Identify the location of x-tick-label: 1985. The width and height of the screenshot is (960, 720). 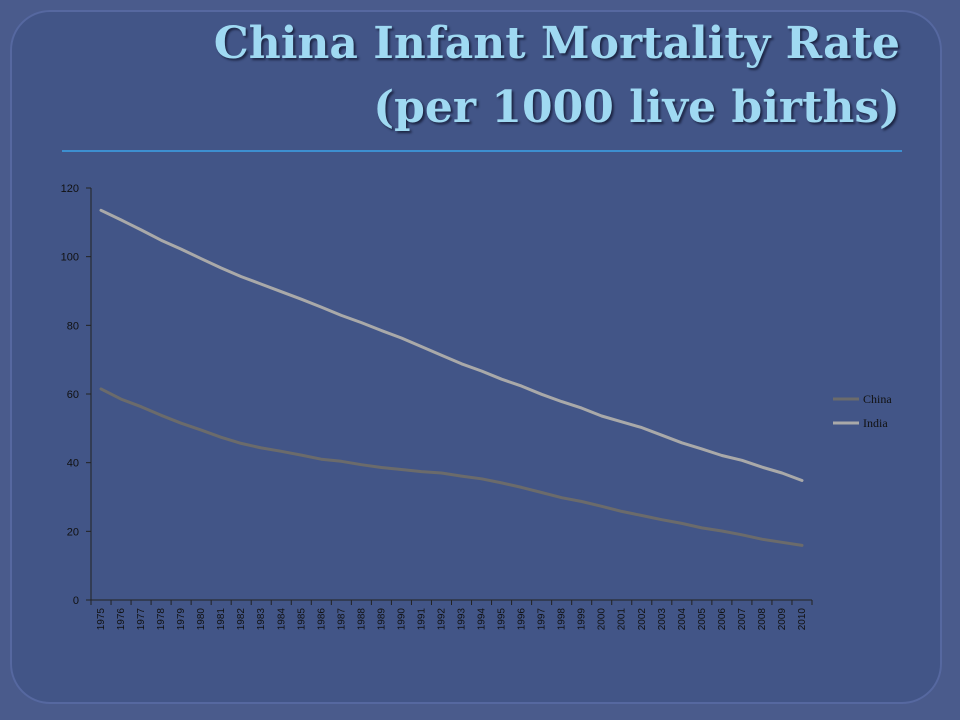
(301, 619).